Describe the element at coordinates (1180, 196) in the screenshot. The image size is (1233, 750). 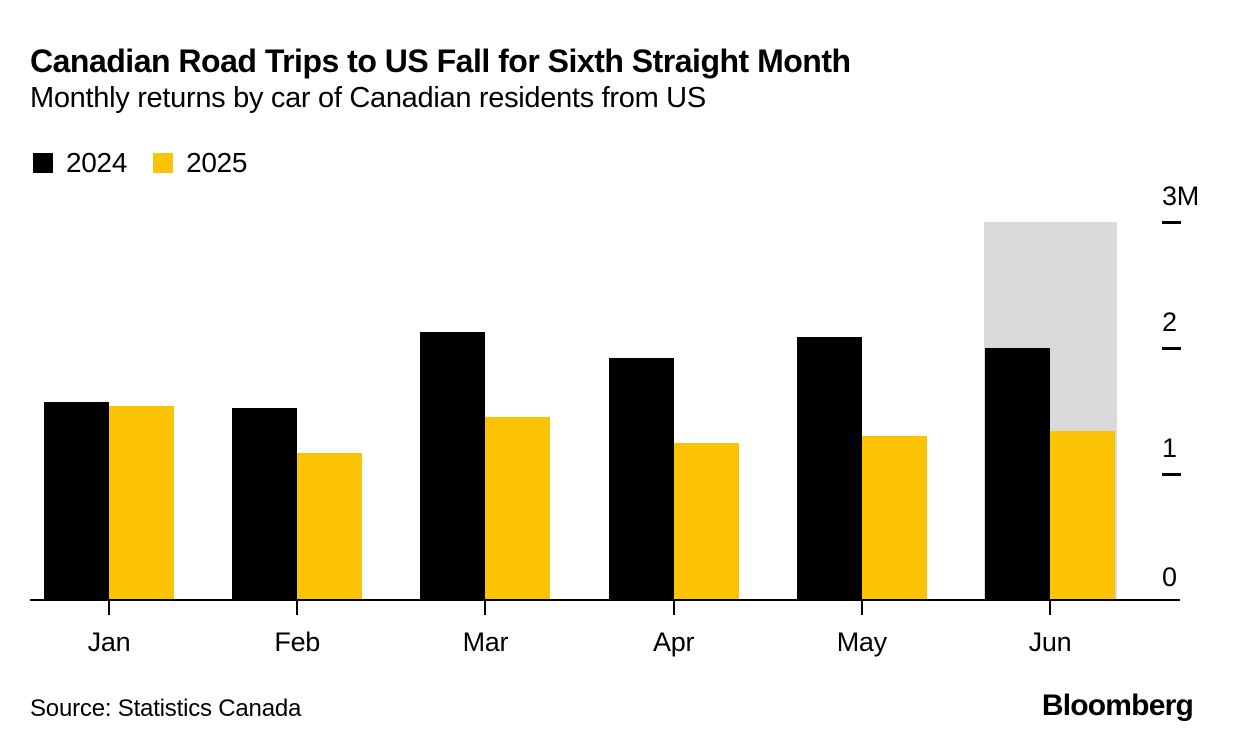
I see `y-label-3m: 3M` at that location.